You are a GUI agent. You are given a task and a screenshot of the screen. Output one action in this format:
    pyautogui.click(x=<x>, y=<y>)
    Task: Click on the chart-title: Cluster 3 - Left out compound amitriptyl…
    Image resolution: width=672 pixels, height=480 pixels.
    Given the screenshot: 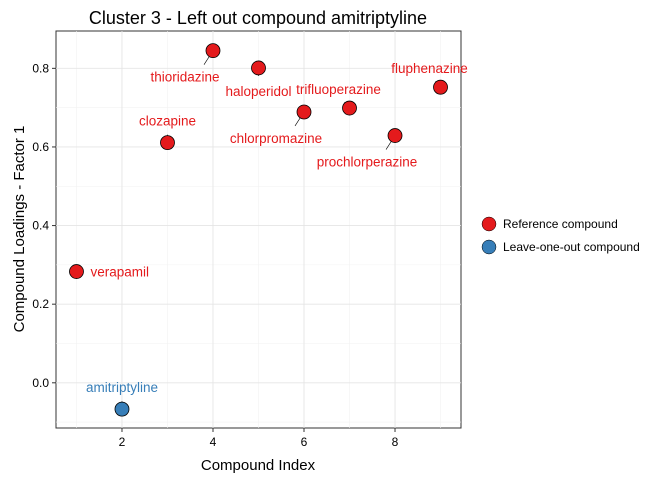 What is the action you would take?
    pyautogui.click(x=258, y=18)
    